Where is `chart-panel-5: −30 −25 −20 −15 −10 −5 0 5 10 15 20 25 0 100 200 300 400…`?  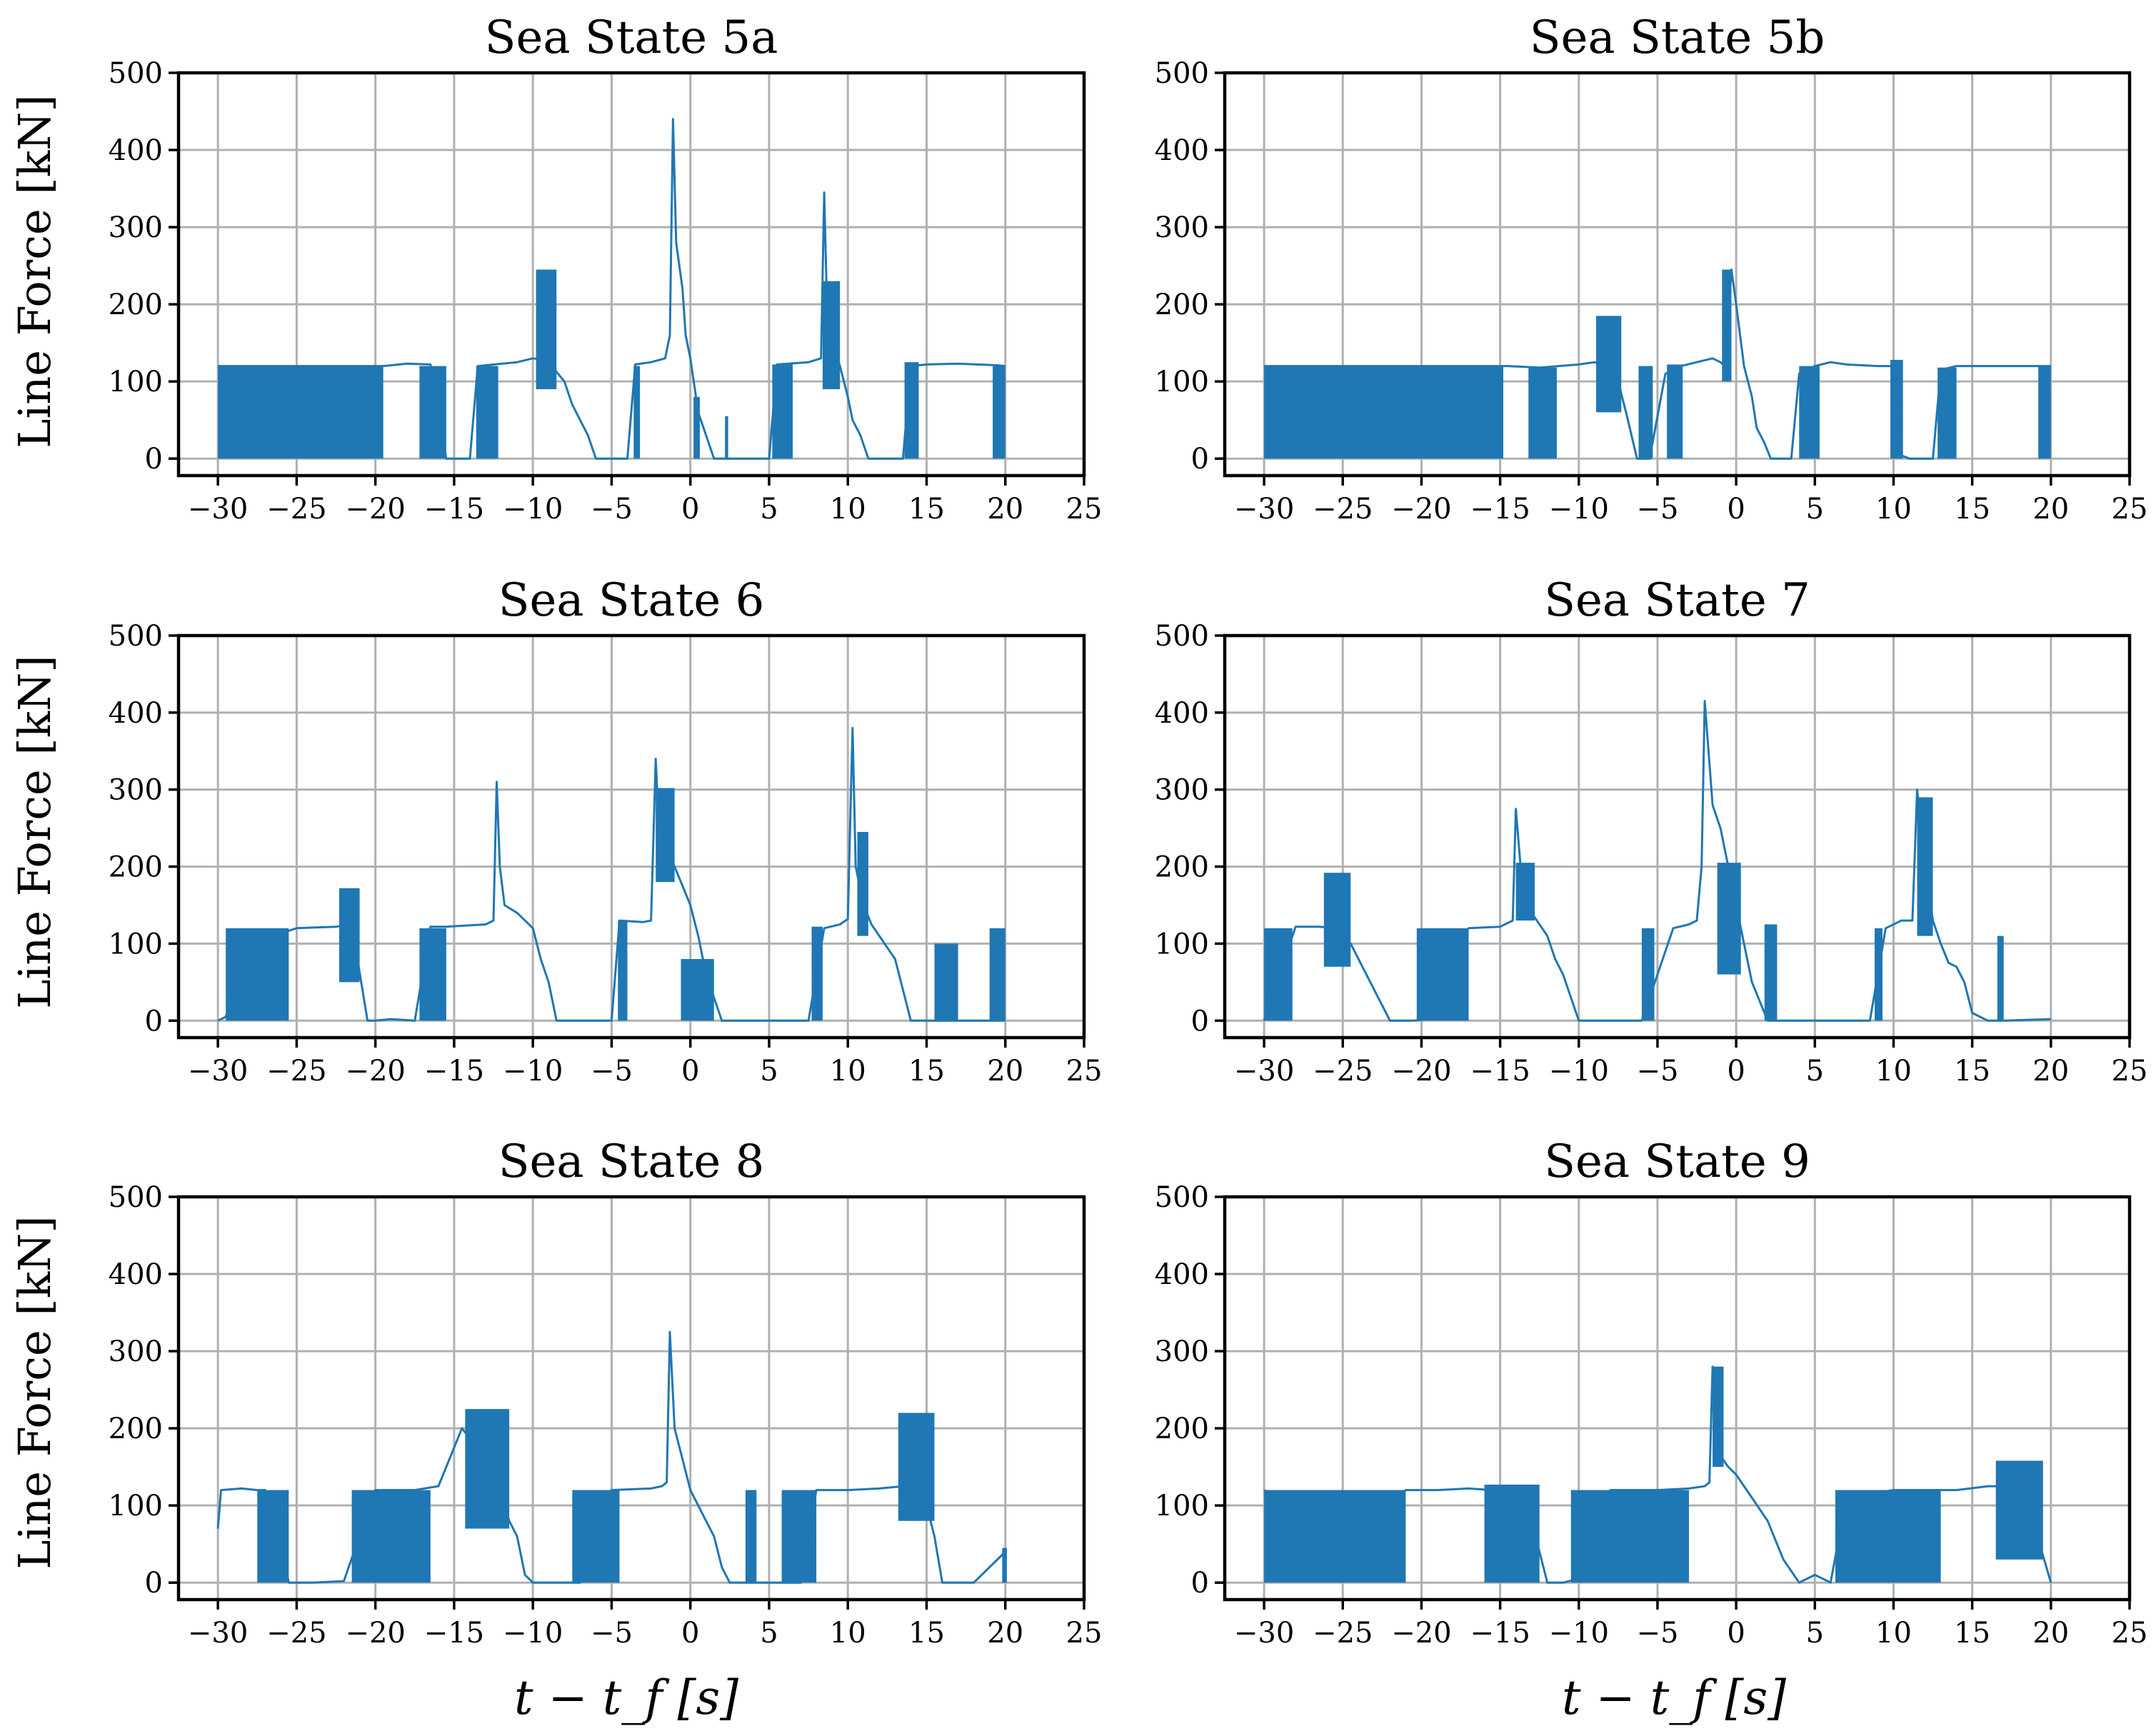
chart-panel-5: −30 −25 −20 −15 −10 −5 0 5 10 15 20 25 0 100 200 300 400… is located at coordinates (606, 1392).